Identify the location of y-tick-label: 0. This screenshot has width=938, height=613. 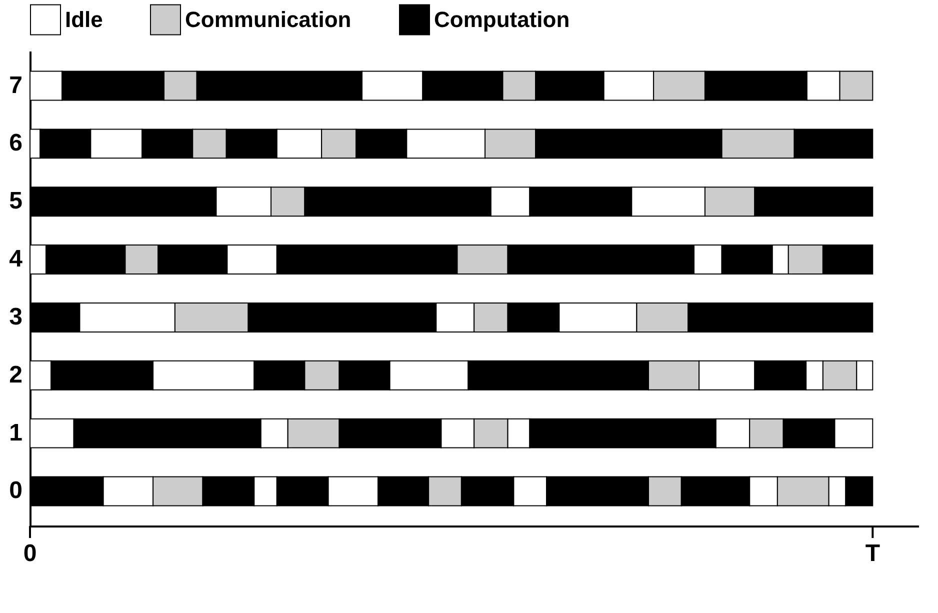
(15, 490).